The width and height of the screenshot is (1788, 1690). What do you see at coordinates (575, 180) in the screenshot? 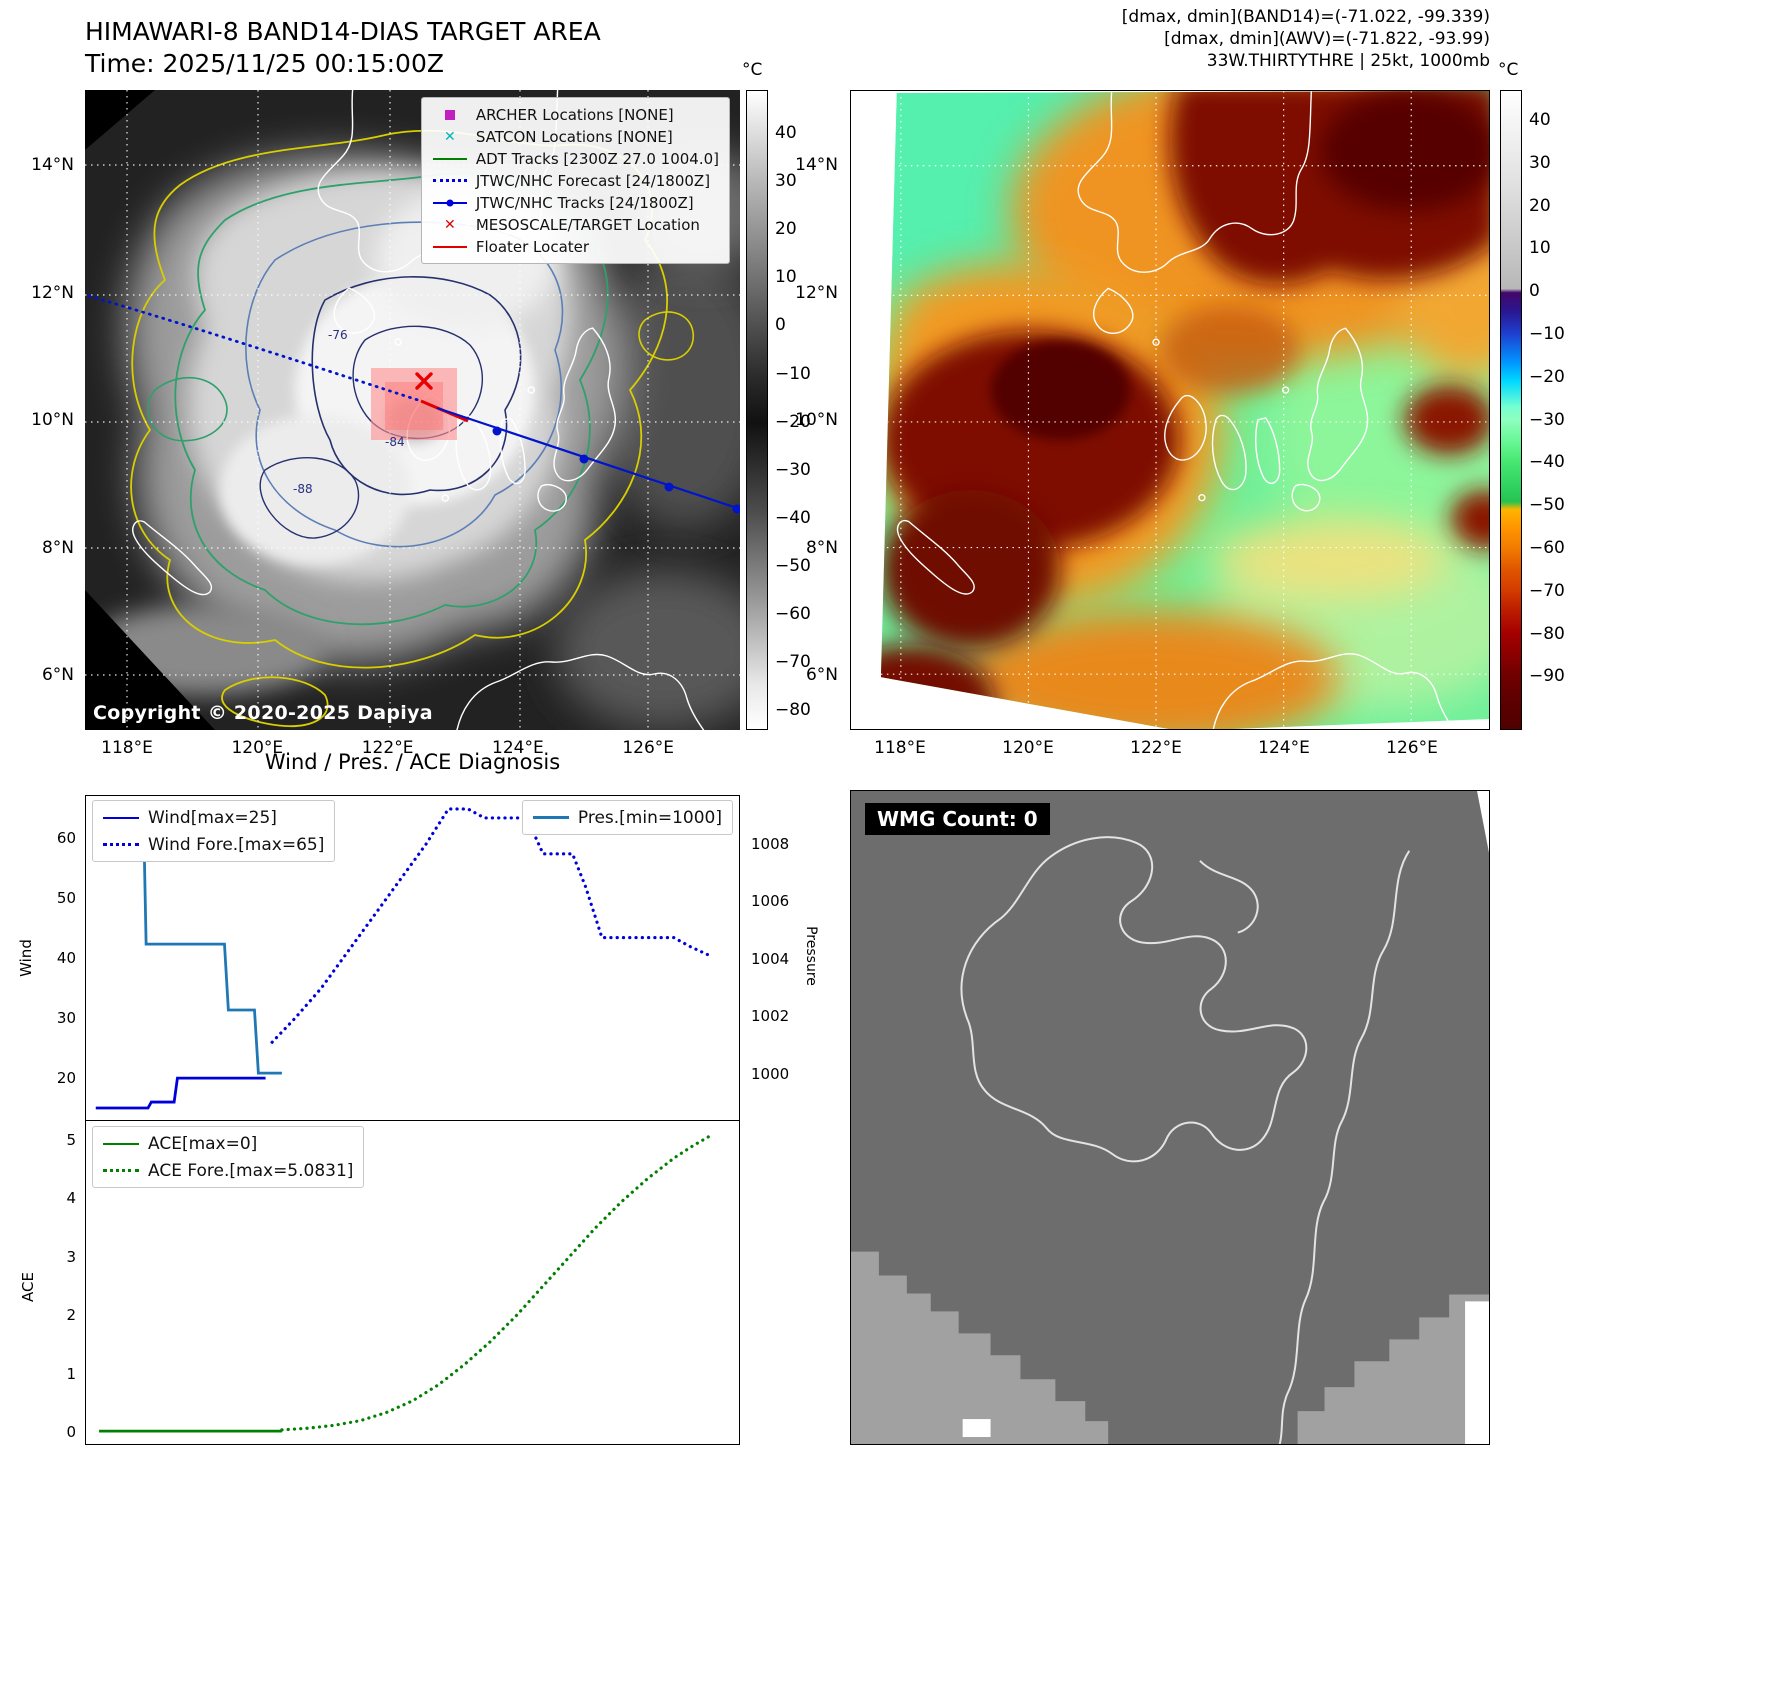
I see `legend-row-forecast: JTWC/NHC Forecast [24/1800Z]` at bounding box center [575, 180].